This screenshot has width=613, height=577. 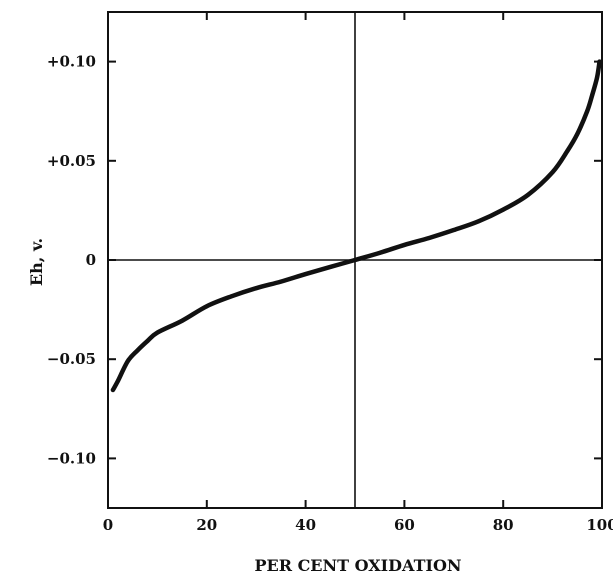 What do you see at coordinates (71, 161) in the screenshot?
I see `y-tick-label: +0.05` at bounding box center [71, 161].